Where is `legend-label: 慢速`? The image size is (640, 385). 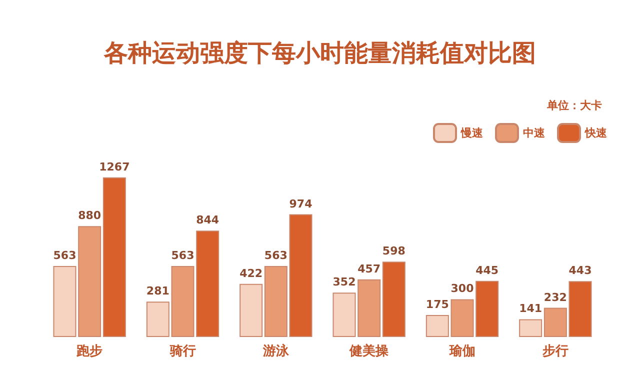
legend-label: 慢速 is located at coordinates (472, 133).